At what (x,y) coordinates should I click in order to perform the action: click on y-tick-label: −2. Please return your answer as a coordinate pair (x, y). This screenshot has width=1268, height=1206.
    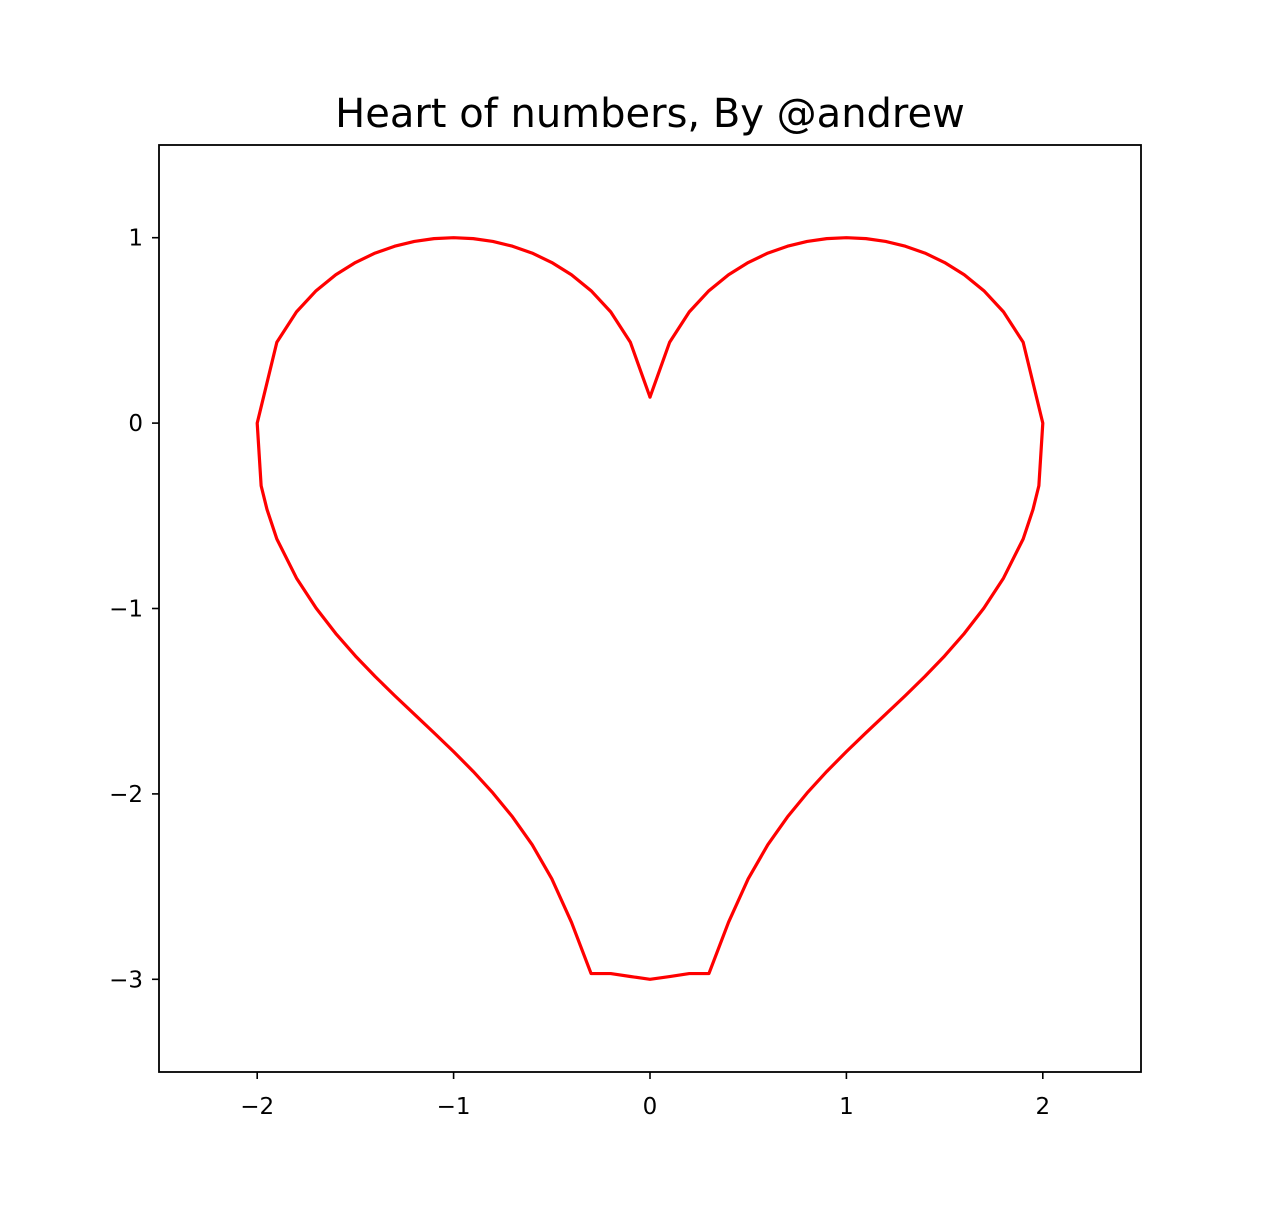
    Looking at the image, I should click on (126, 795).